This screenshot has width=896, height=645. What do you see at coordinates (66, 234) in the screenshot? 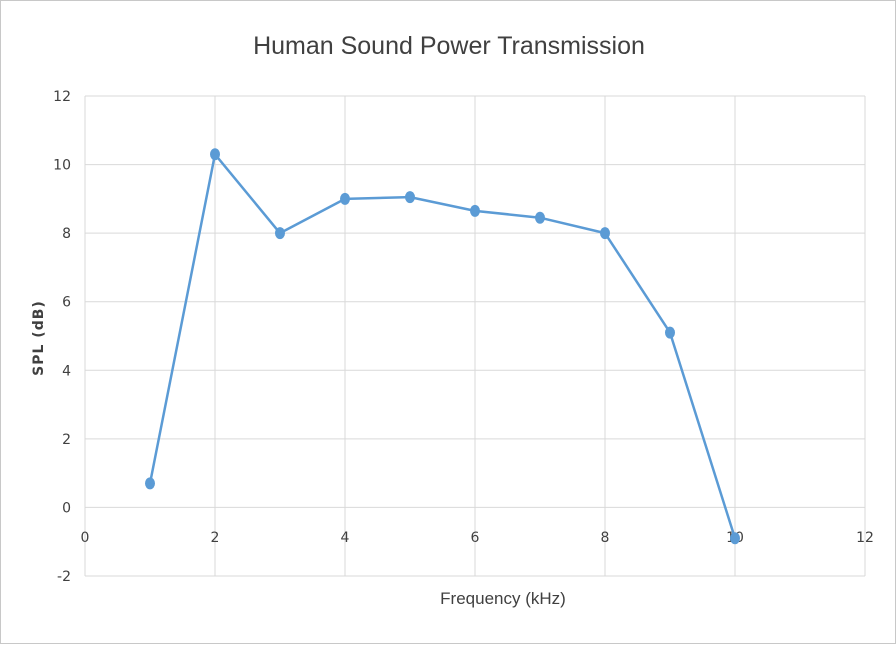
I see `y-tick-label: 8` at bounding box center [66, 234].